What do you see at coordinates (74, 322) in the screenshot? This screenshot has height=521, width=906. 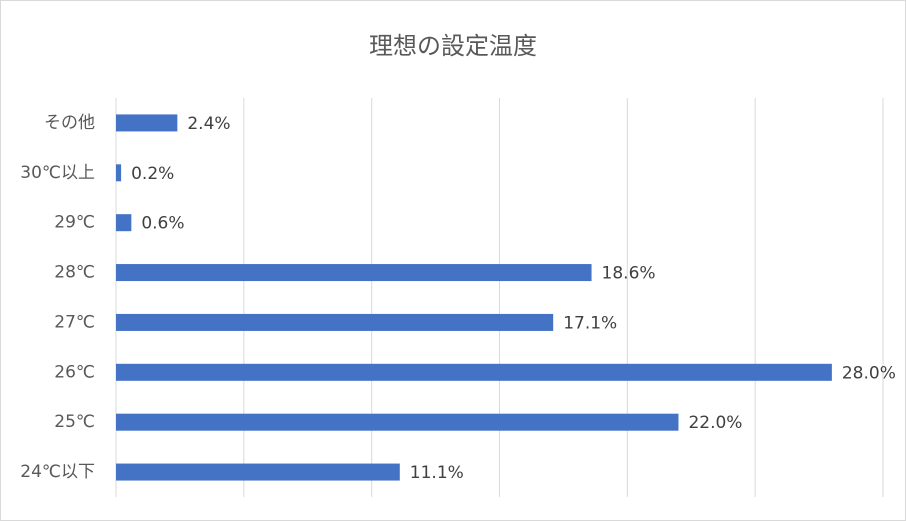 I see `category-label: 27℃` at bounding box center [74, 322].